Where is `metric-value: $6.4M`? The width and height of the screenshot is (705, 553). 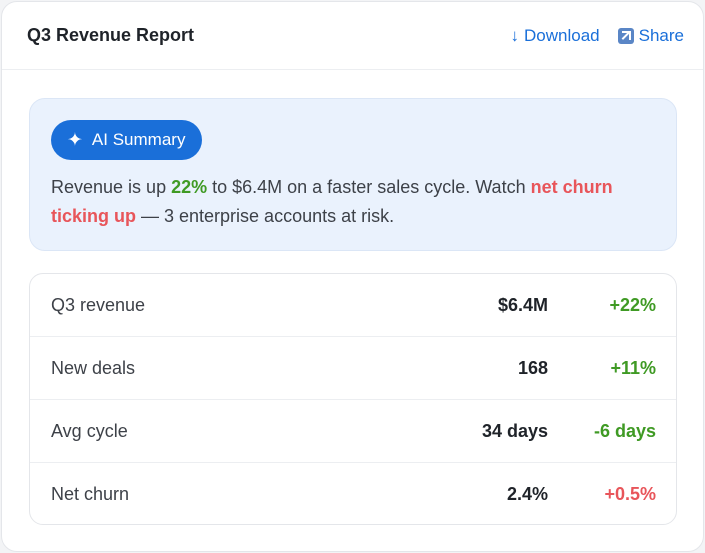 metric-value: $6.4M is located at coordinates (522, 304).